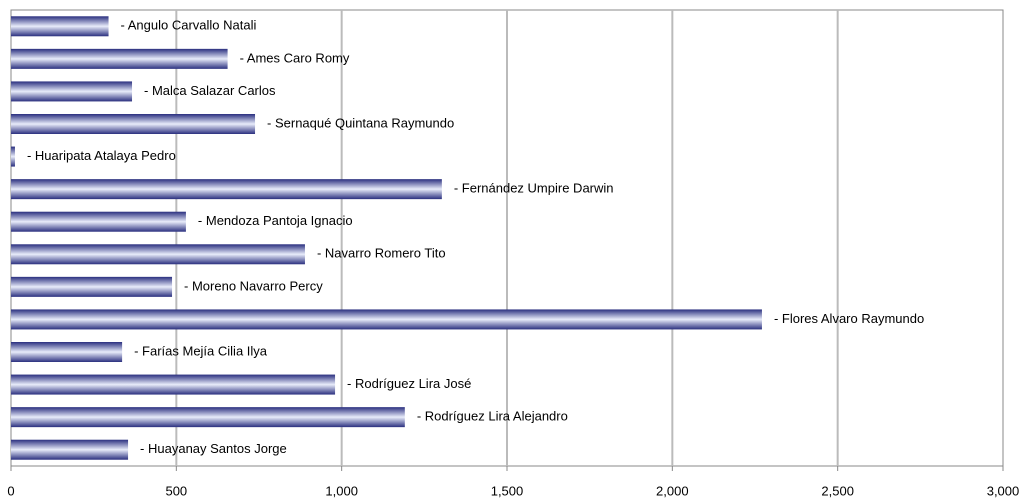 The width and height of the screenshot is (1024, 501). I want to click on bar-label: - Flores Alvaro Raymundo, so click(849, 318).